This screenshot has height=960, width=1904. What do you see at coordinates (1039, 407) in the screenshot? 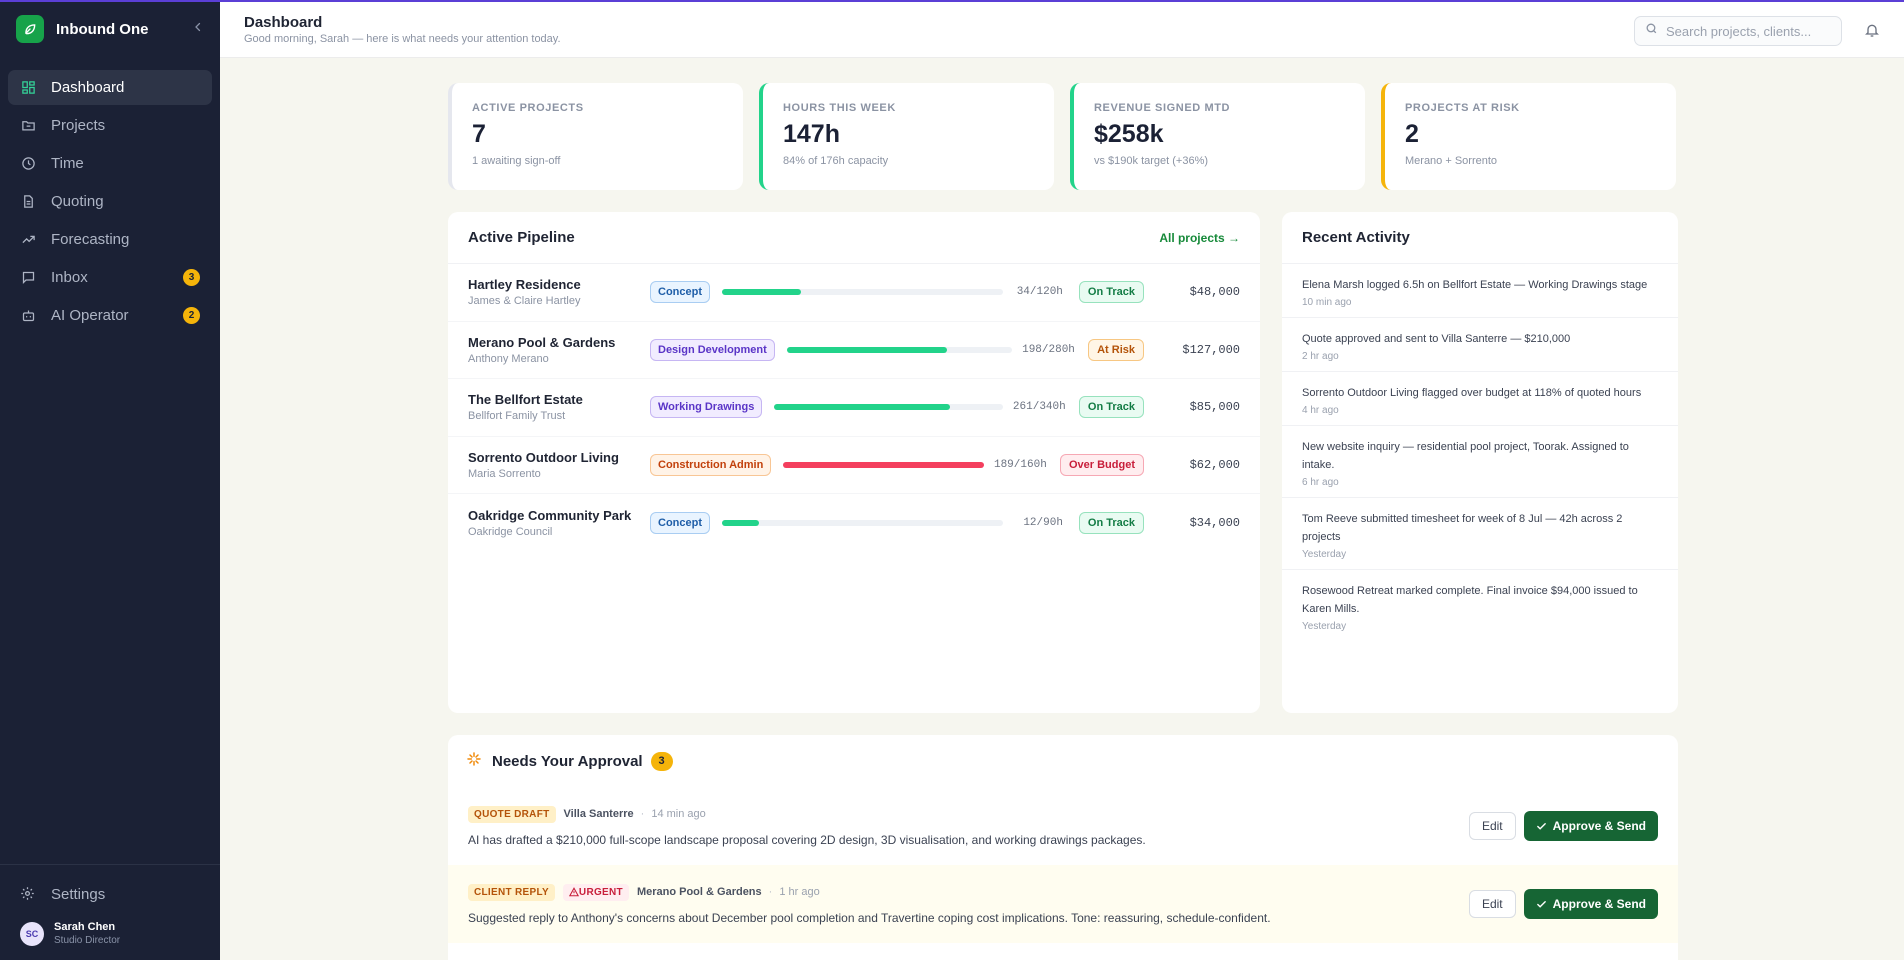
I see `hours-used: 261/340h` at bounding box center [1039, 407].